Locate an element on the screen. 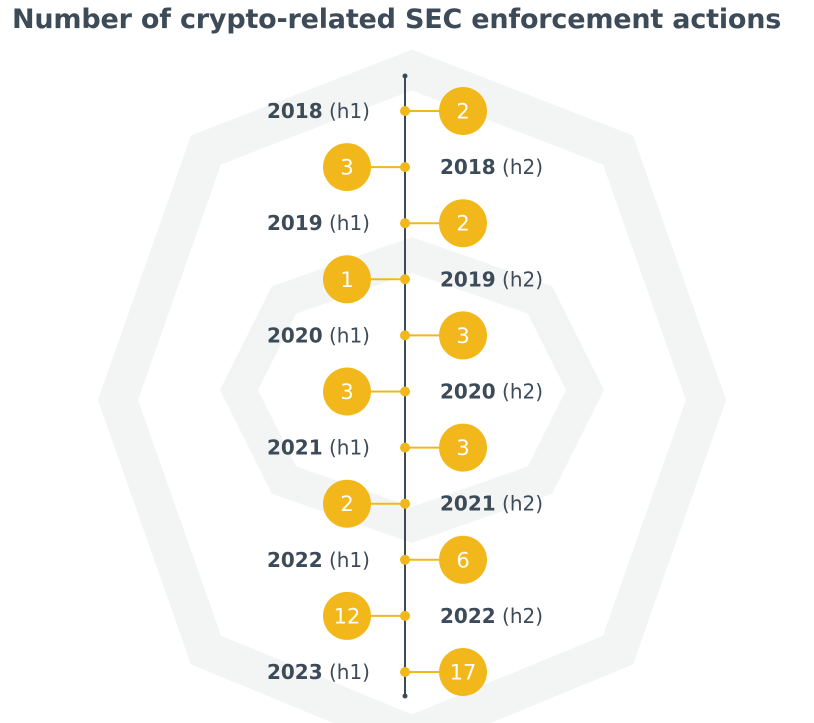  value-label: 6 is located at coordinates (462, 560).